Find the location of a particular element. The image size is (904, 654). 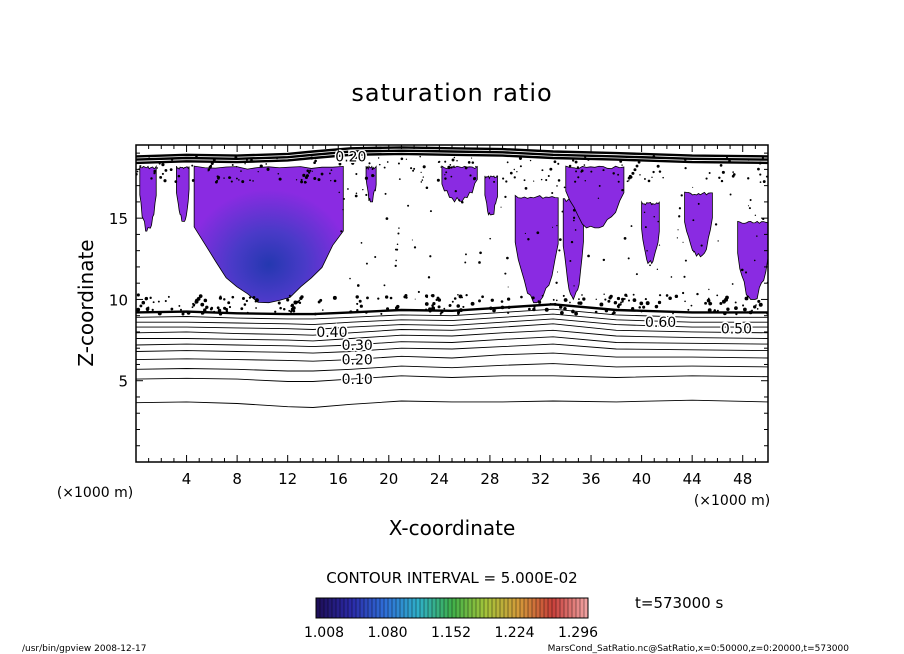

colorbar is located at coordinates (452, 608).